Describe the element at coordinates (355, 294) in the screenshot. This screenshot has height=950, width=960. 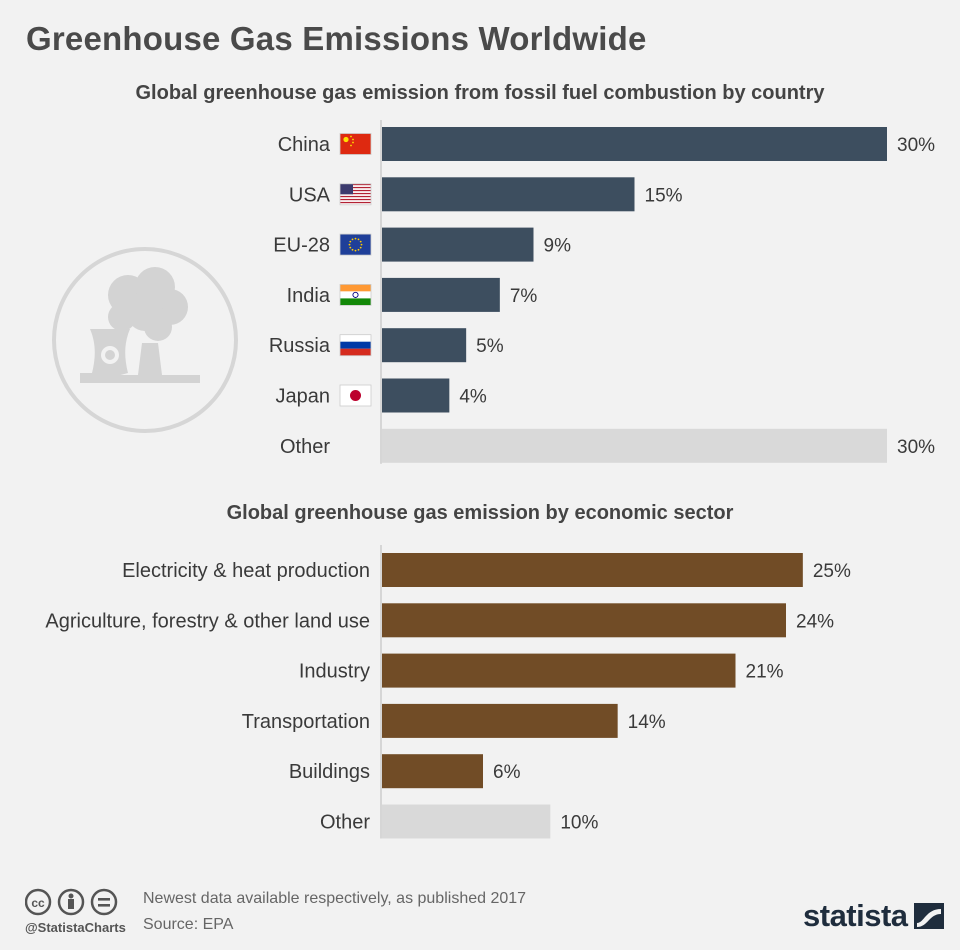
I see `india-flag-icon` at that location.